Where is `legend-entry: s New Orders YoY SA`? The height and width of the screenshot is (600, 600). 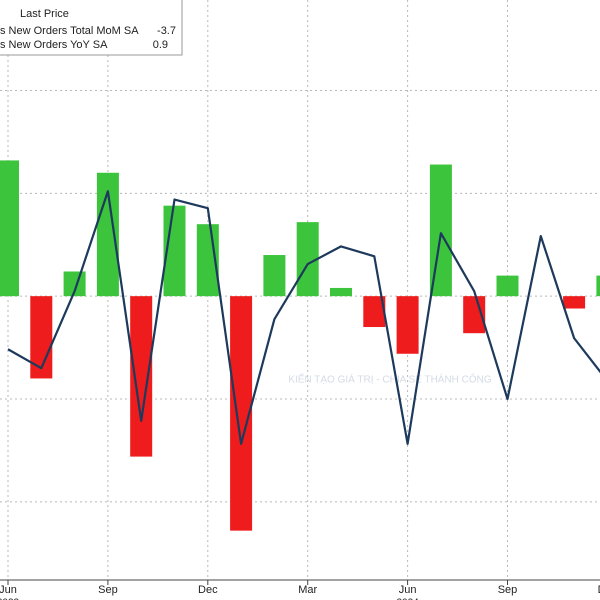 legend-entry: s New Orders YoY SA is located at coordinates (54, 45).